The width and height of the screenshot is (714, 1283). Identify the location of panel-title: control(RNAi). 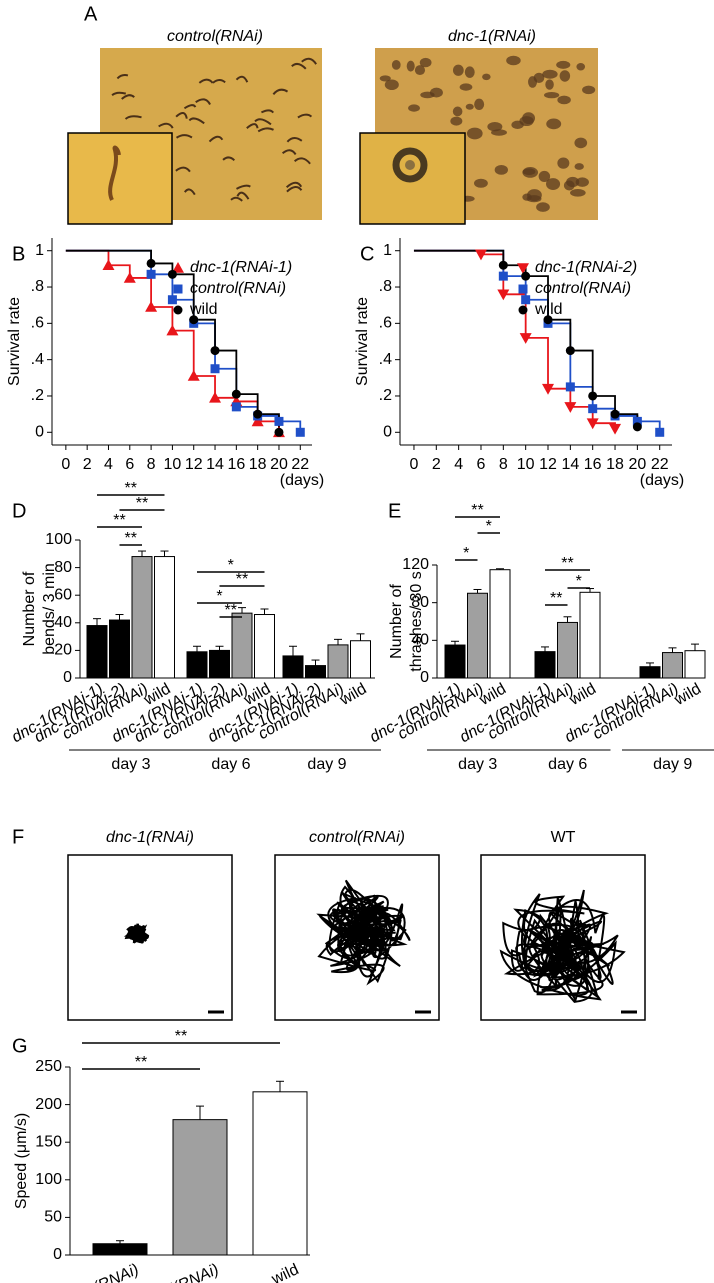
(357, 837).